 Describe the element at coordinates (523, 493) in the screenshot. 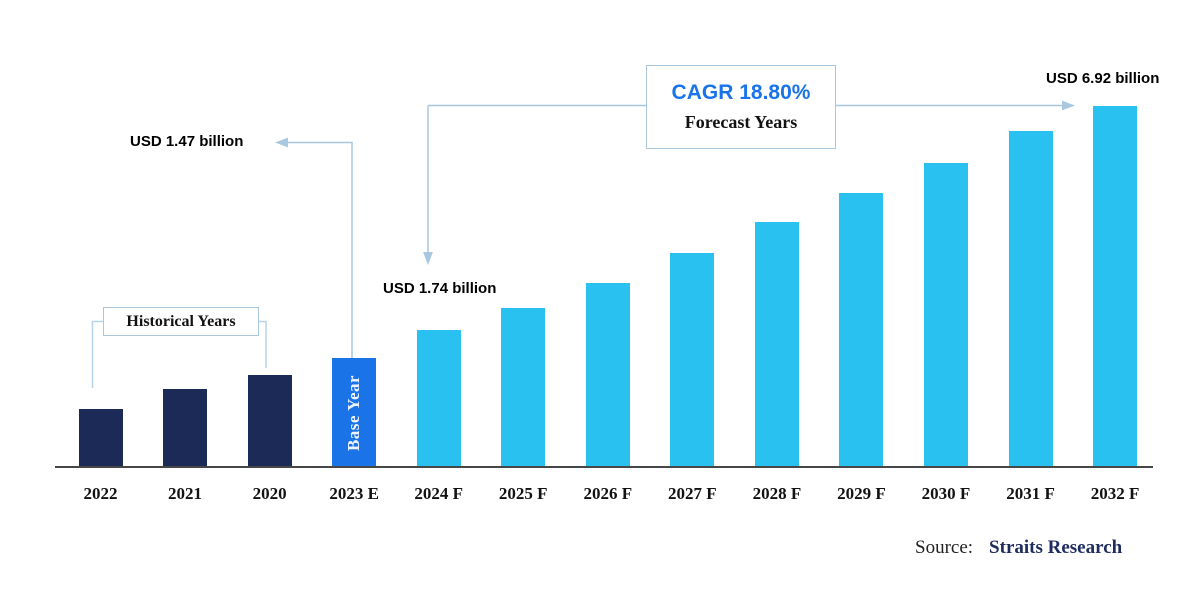

I see `x-axis-label-2025-f: 2025 F` at that location.